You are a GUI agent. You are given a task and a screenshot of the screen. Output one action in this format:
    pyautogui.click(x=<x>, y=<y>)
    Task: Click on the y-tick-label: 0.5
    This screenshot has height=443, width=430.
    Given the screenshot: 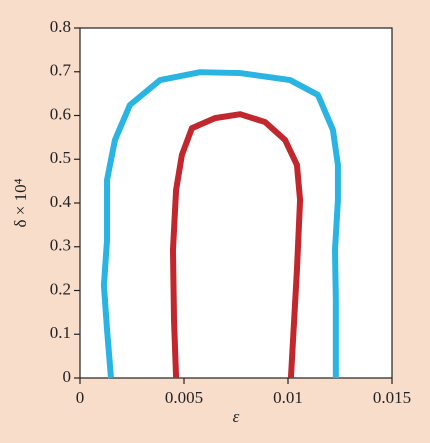 What is the action you would take?
    pyautogui.click(x=60, y=157)
    